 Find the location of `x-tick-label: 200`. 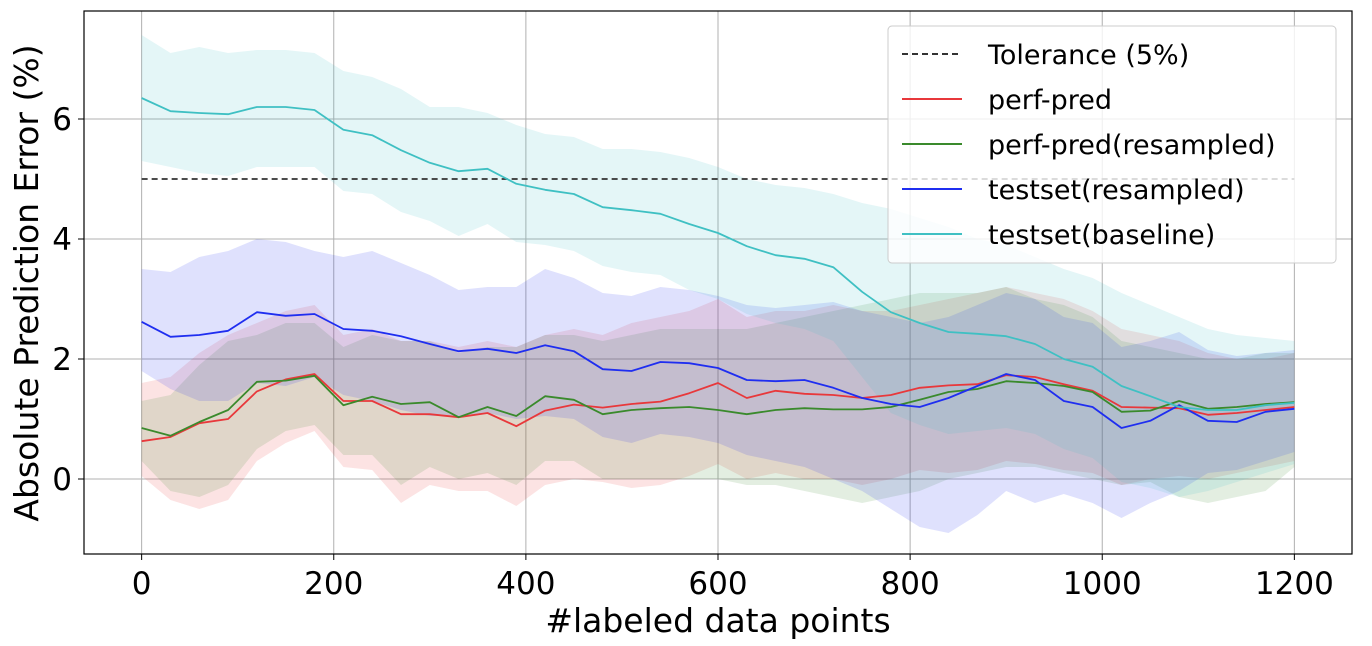

x-tick-label: 200 is located at coordinates (333, 584).